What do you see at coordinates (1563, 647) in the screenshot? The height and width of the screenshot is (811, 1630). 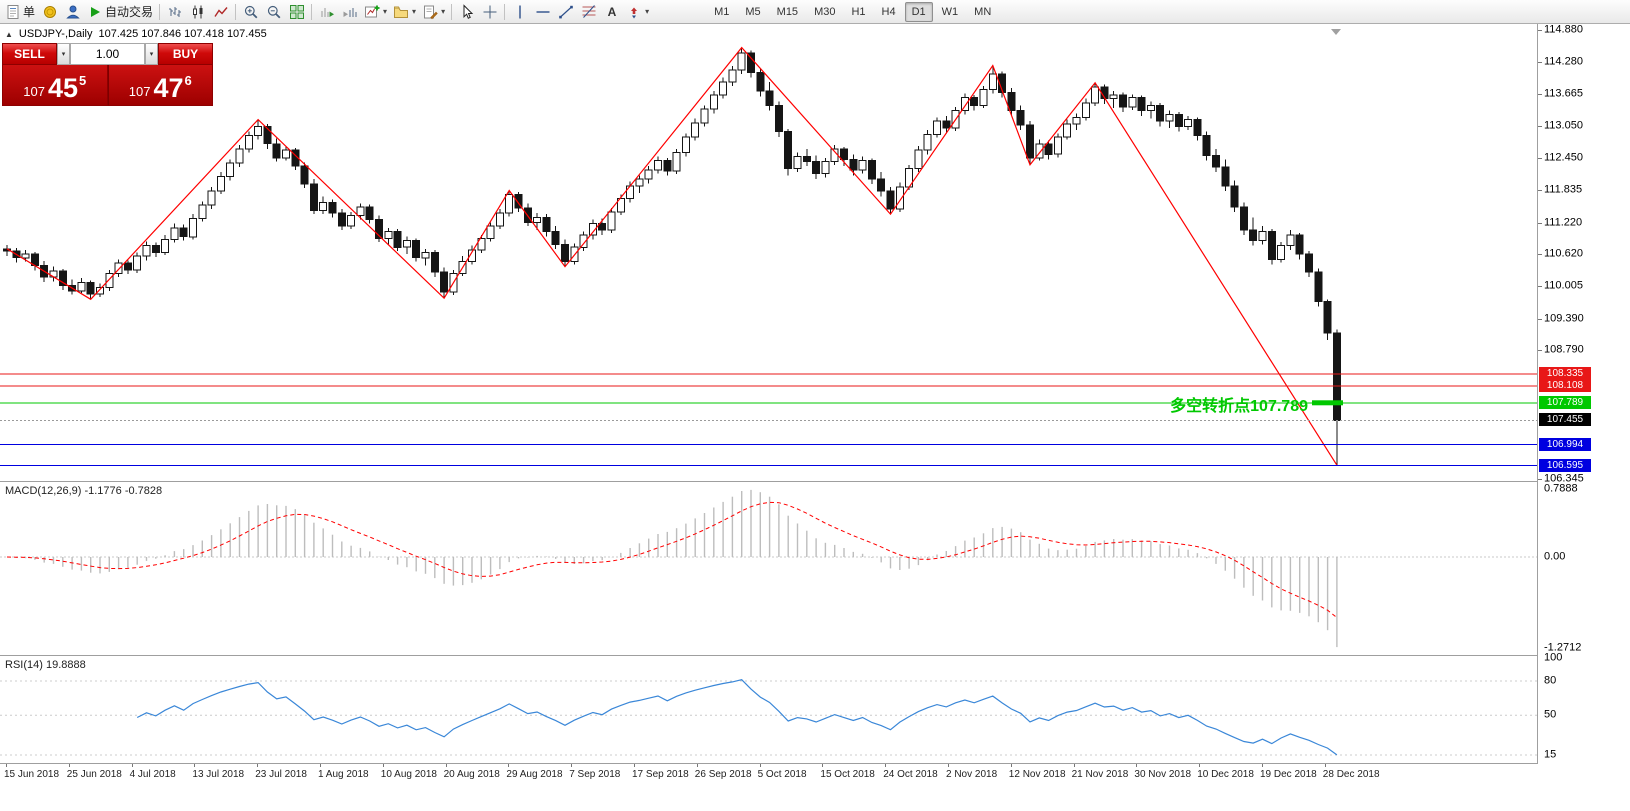 I see `macd-axis-min: -1.2712` at bounding box center [1563, 647].